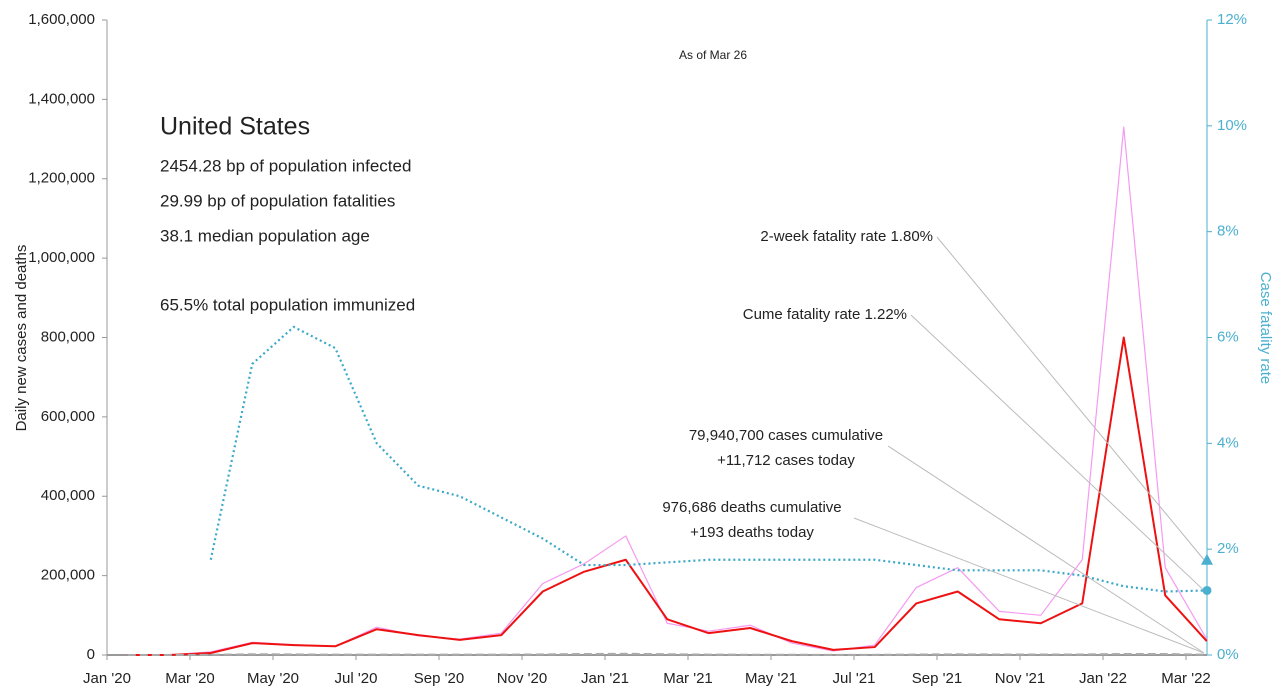 This screenshot has height=694, width=1283. What do you see at coordinates (61, 257) in the screenshot?
I see `y-tick-label: 1,000,000` at bounding box center [61, 257].